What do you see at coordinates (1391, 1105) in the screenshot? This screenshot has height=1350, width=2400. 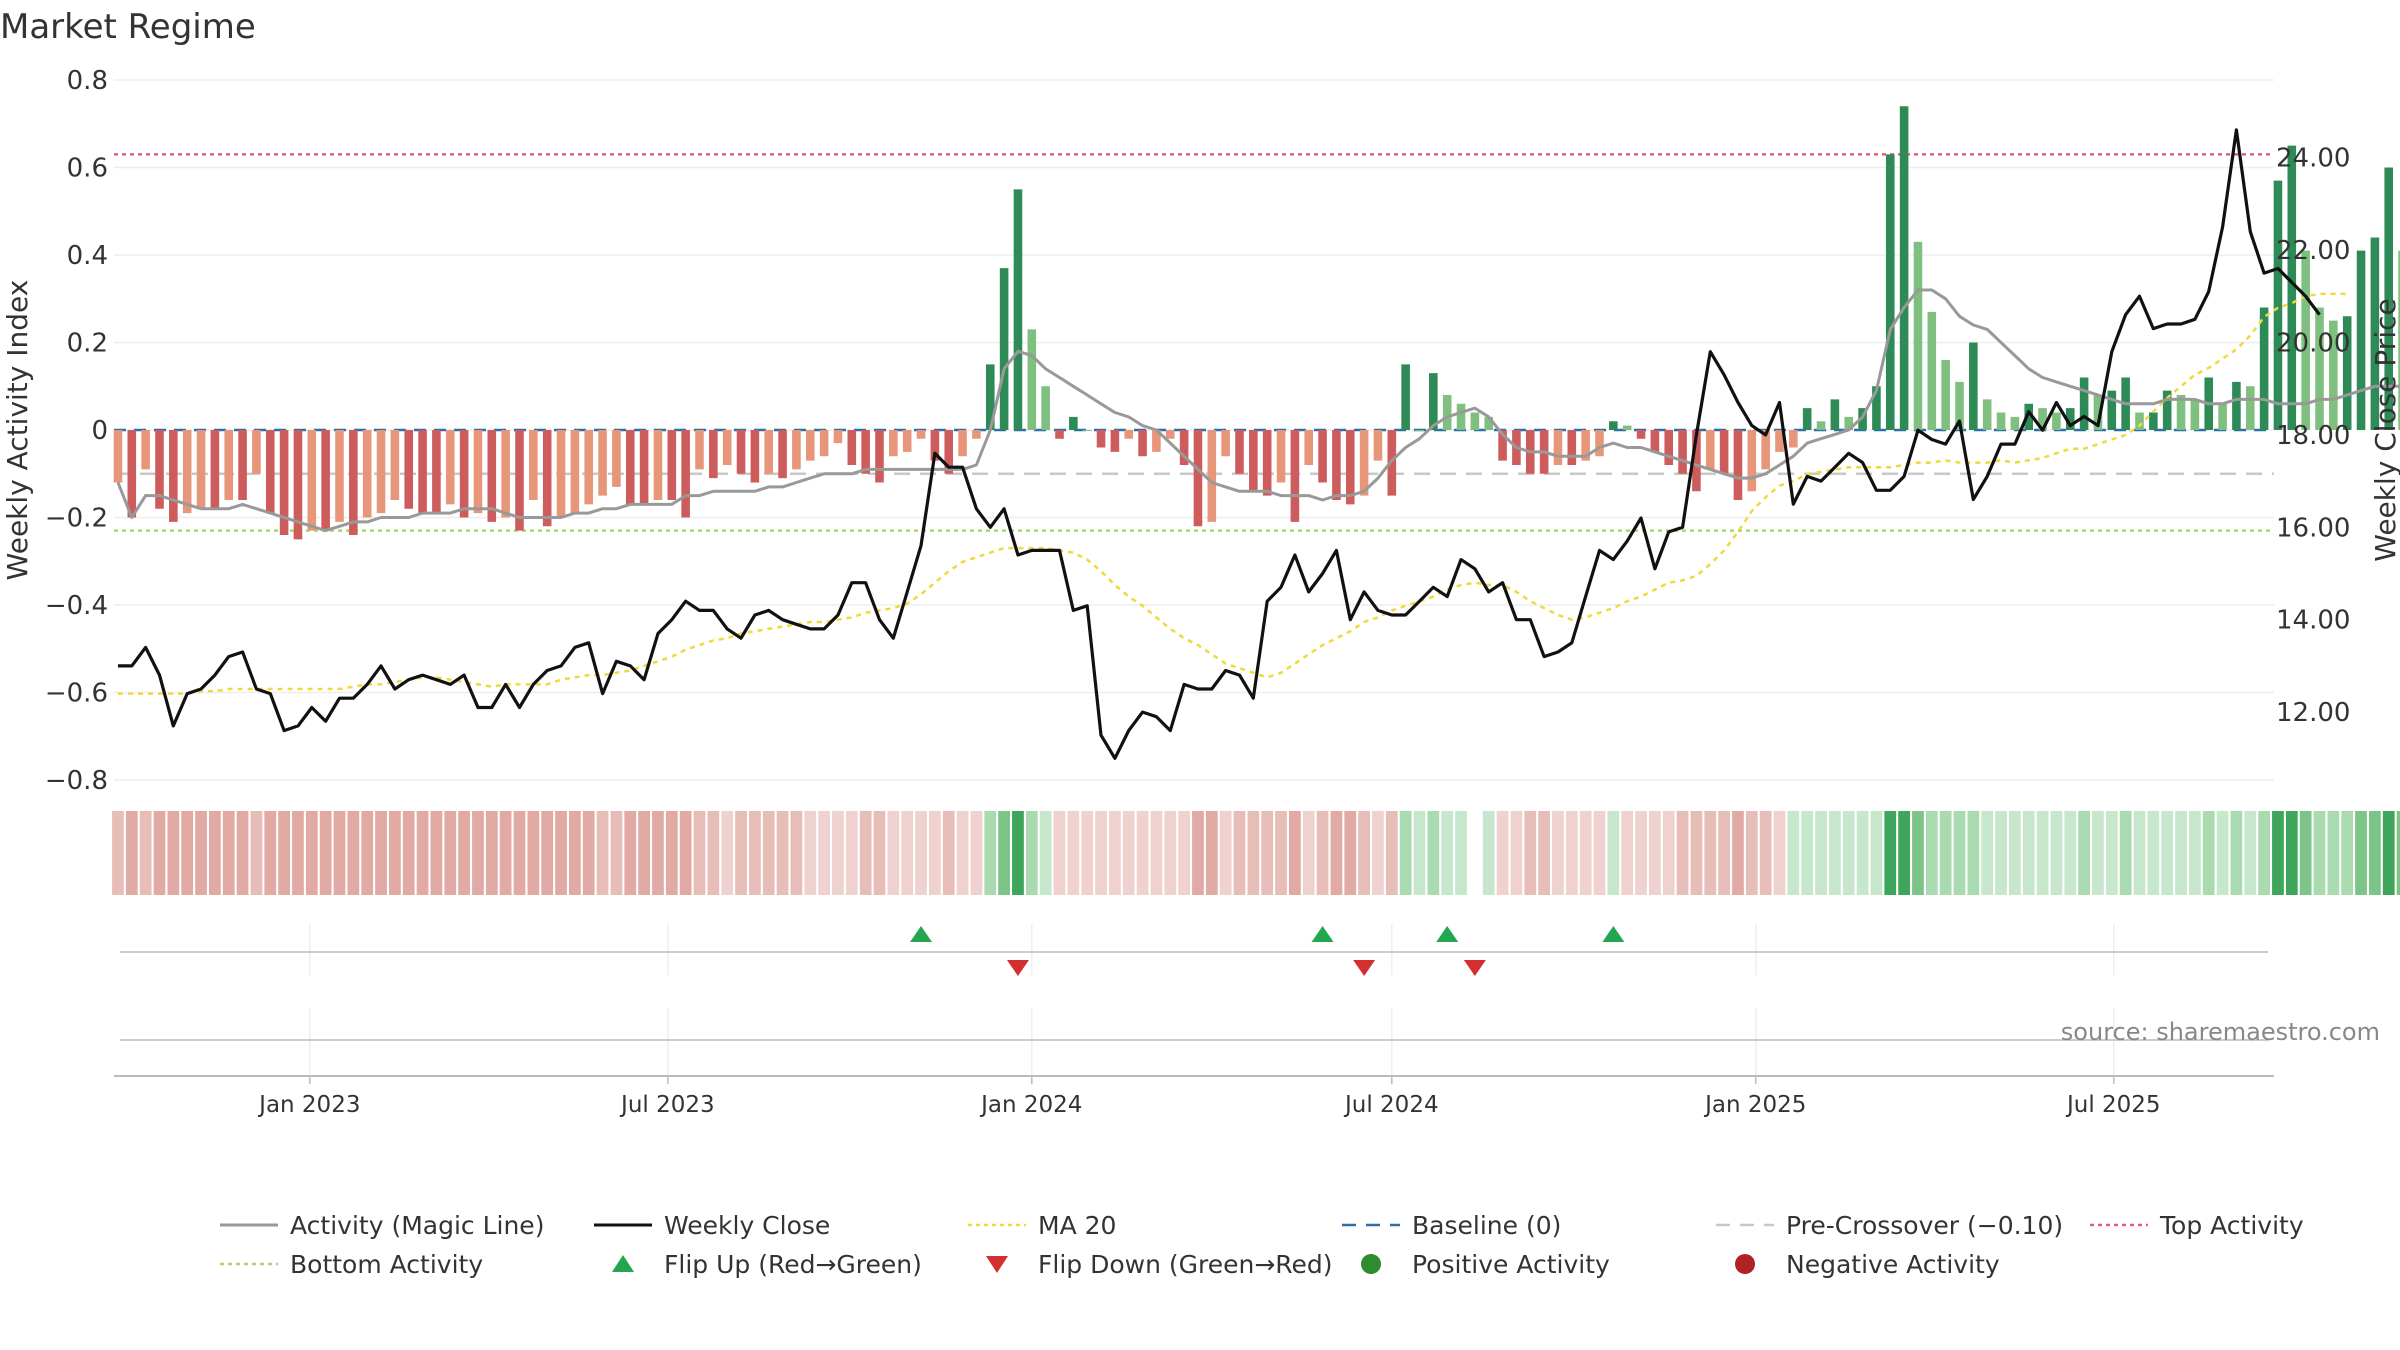 I see `x-tick-label: Jul 2024` at bounding box center [1391, 1105].